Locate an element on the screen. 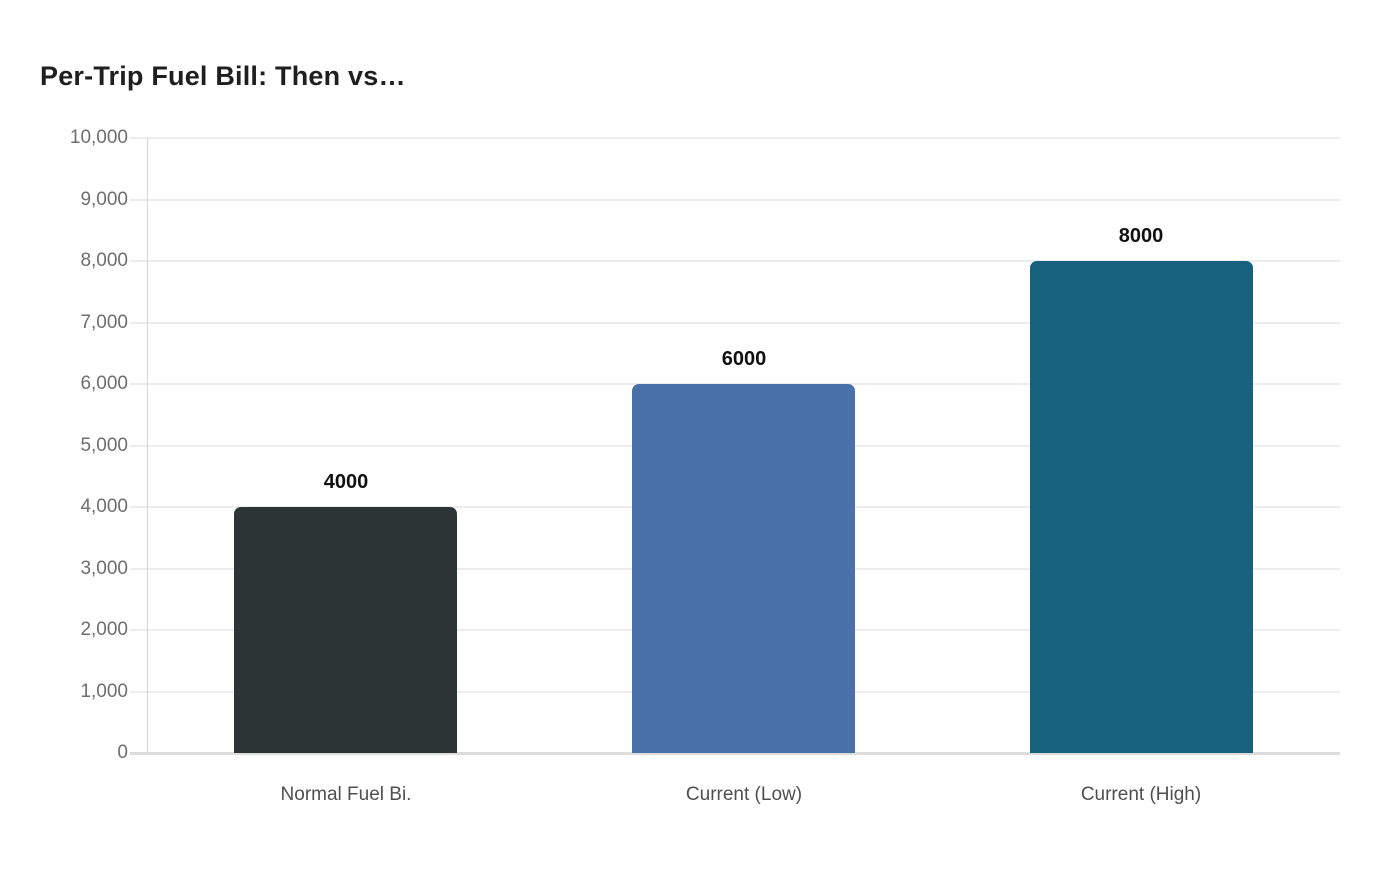 Image resolution: width=1400 pixels, height=880 pixels. y-axis-tick-label: 10,000 is located at coordinates (98, 137).